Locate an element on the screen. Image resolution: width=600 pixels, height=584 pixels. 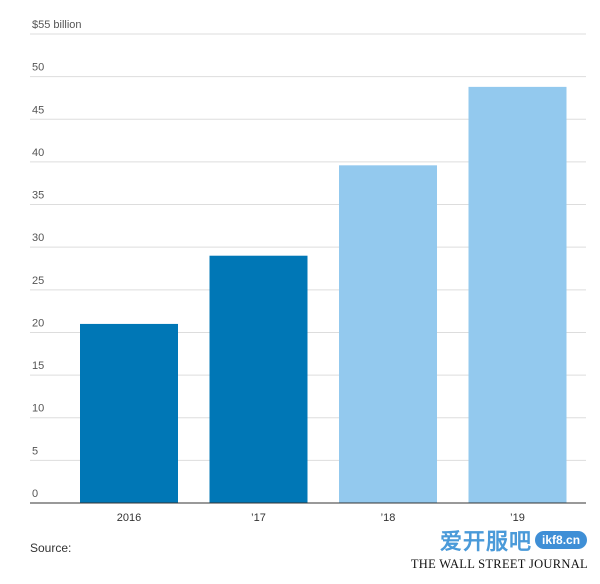
watermark-site-badge: ikf8.cn is located at coordinates (561, 540).